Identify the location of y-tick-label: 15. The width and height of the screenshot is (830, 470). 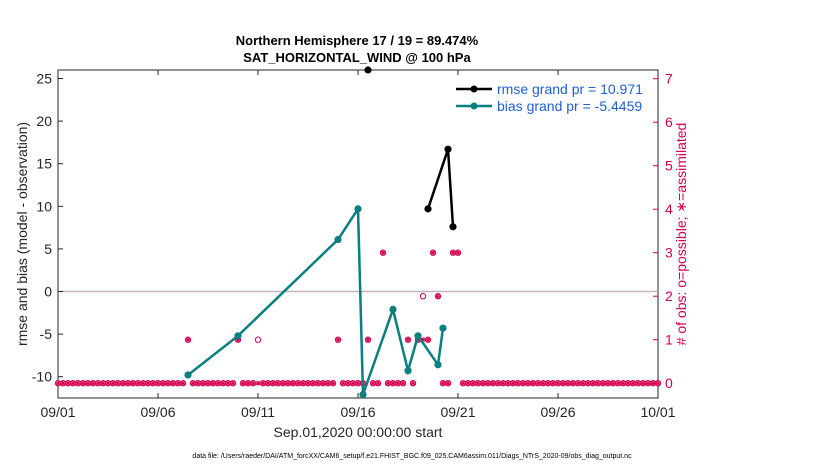
(44, 164).